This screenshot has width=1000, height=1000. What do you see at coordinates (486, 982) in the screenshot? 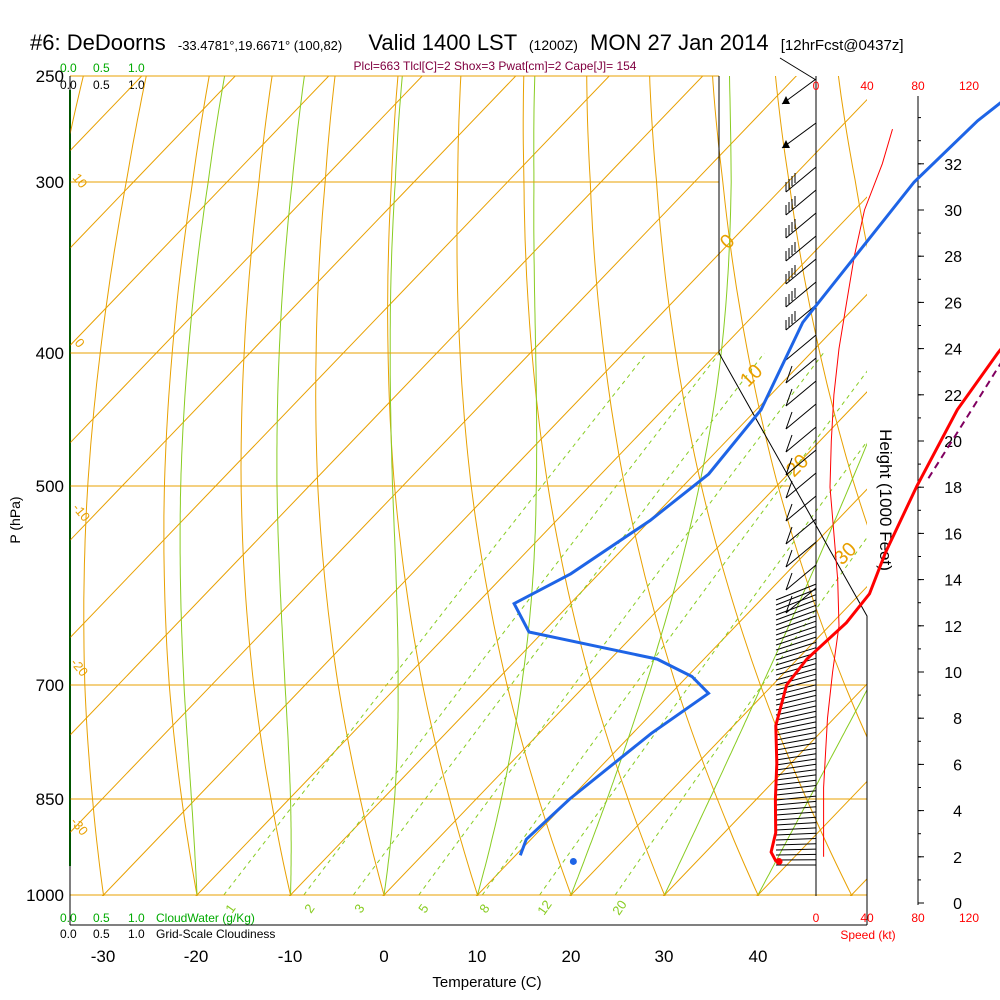
I see `temperature-axis-label: Temperature (C)` at bounding box center [486, 982].